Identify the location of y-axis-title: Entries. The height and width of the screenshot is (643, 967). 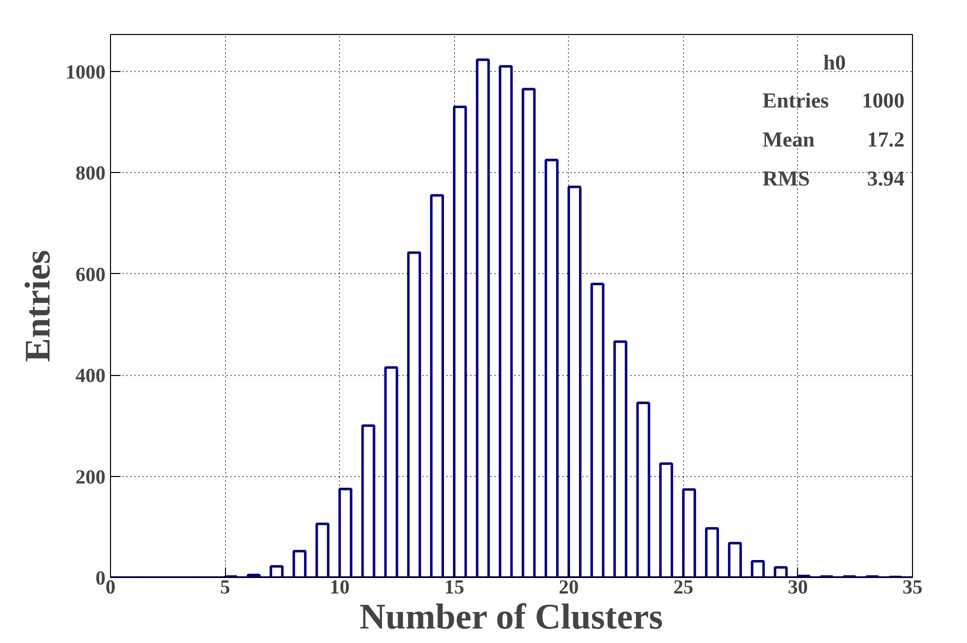
(38, 306).